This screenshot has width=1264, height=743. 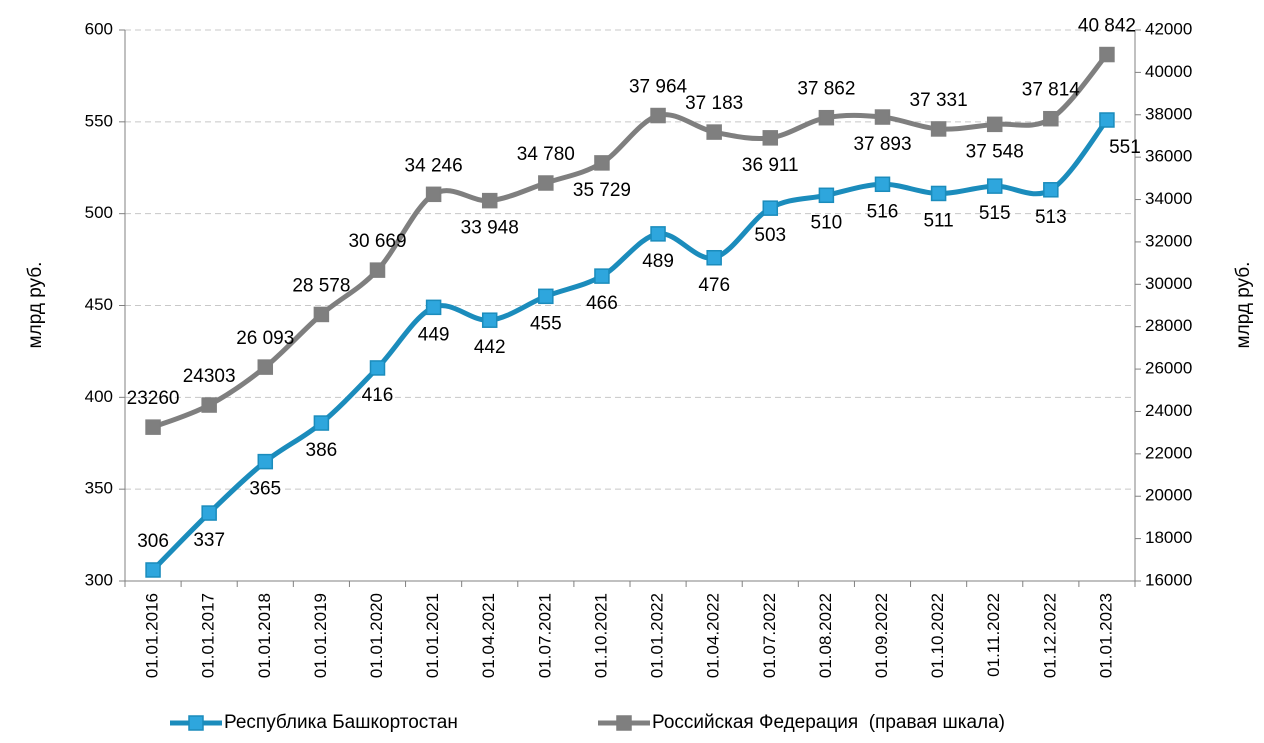 What do you see at coordinates (490, 228) in the screenshot?
I see `data-label: 33 948` at bounding box center [490, 228].